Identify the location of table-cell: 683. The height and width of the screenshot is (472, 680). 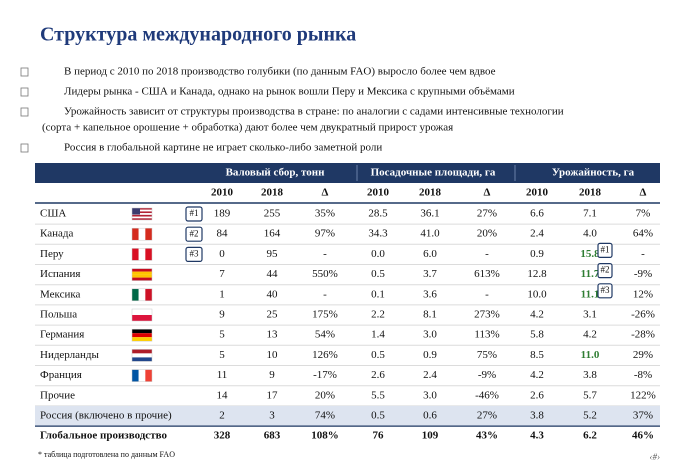
(272, 436).